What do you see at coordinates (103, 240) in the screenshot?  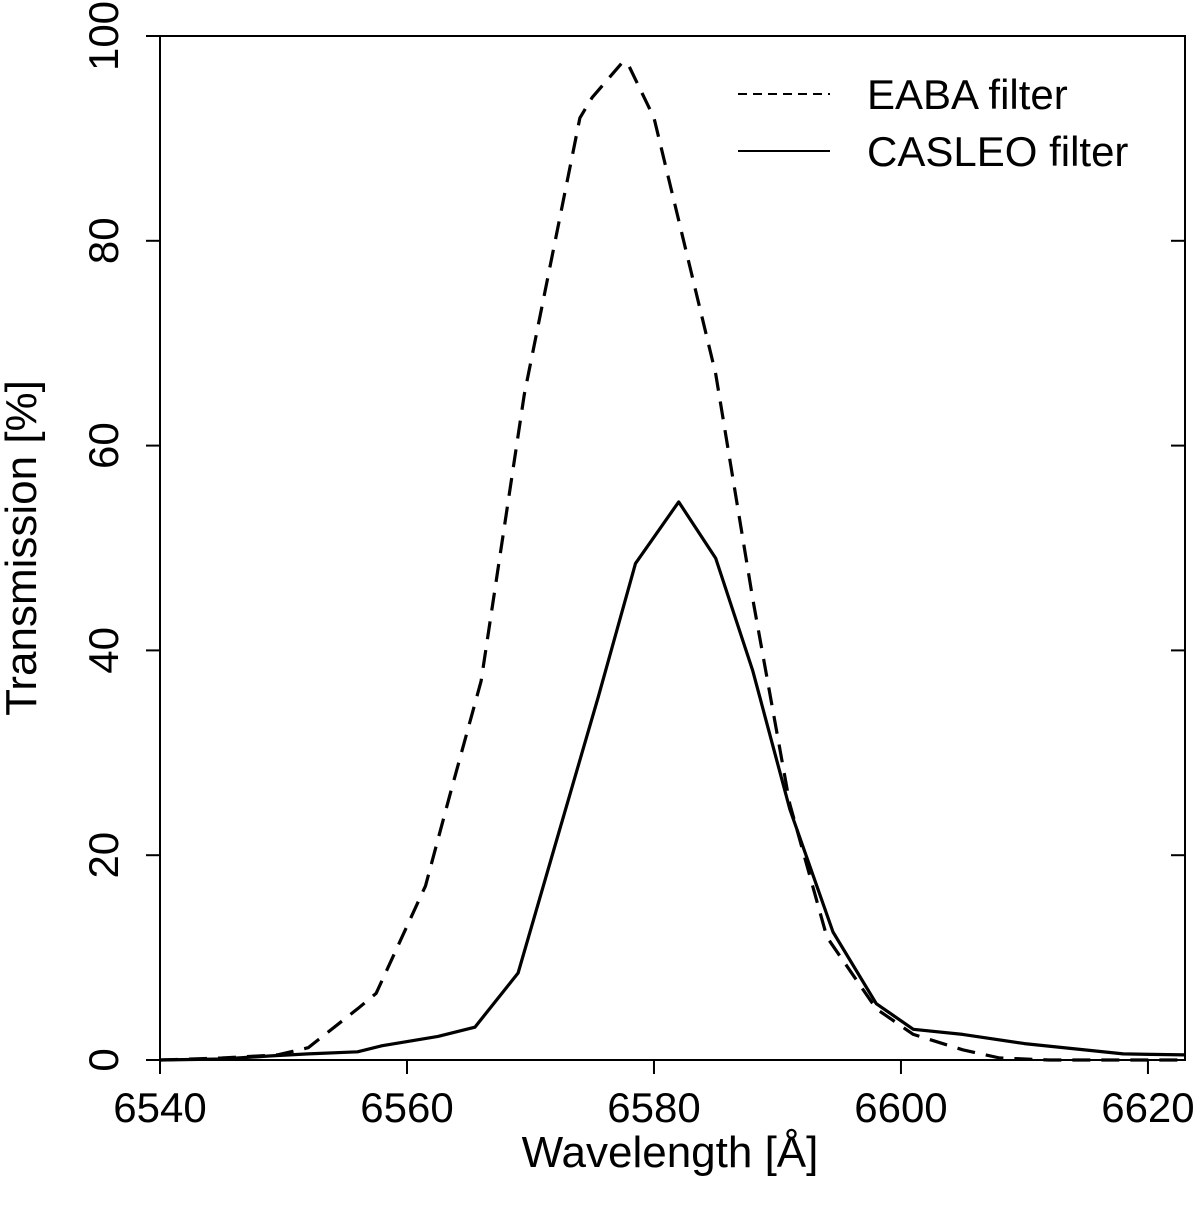 I see `y-tick-label: 80` at bounding box center [103, 240].